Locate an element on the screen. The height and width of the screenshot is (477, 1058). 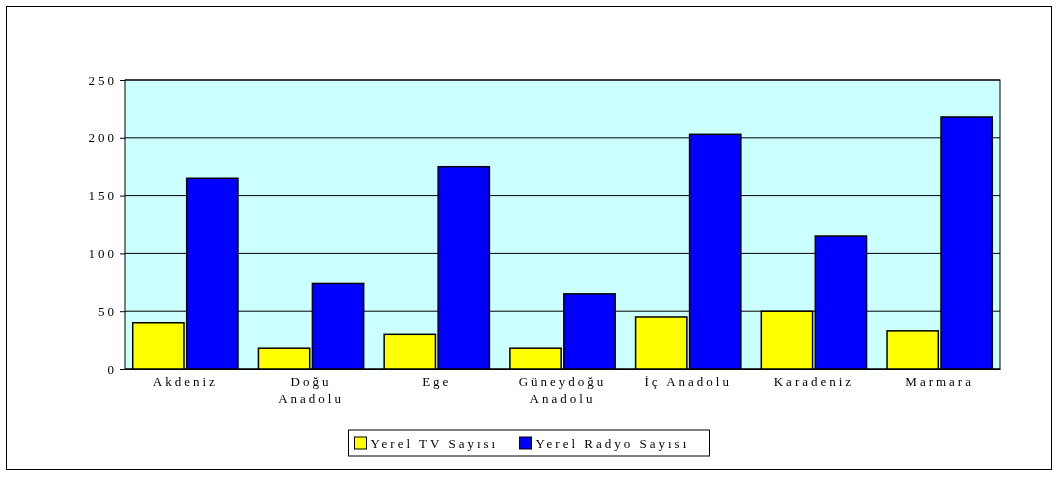
x-tick-label: Karadeniz is located at coordinates (814, 381).